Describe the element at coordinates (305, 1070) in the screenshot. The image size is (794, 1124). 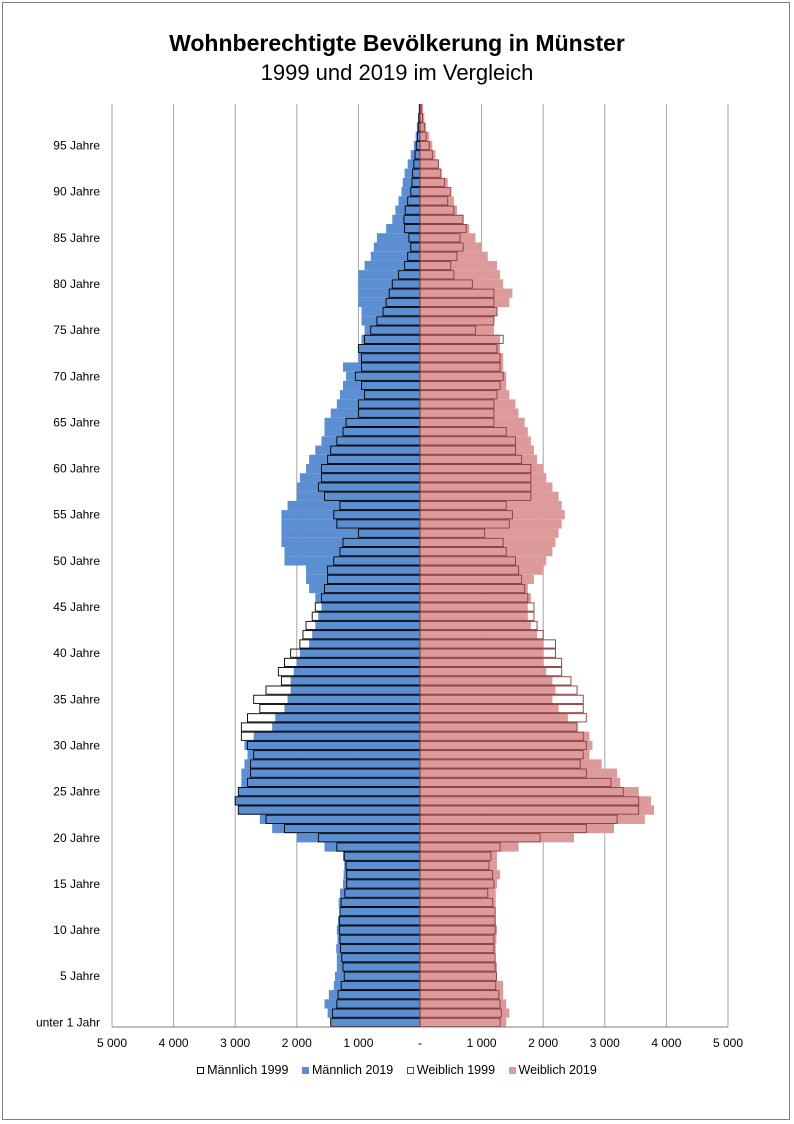
I see `legend-swatch-male-2019` at that location.